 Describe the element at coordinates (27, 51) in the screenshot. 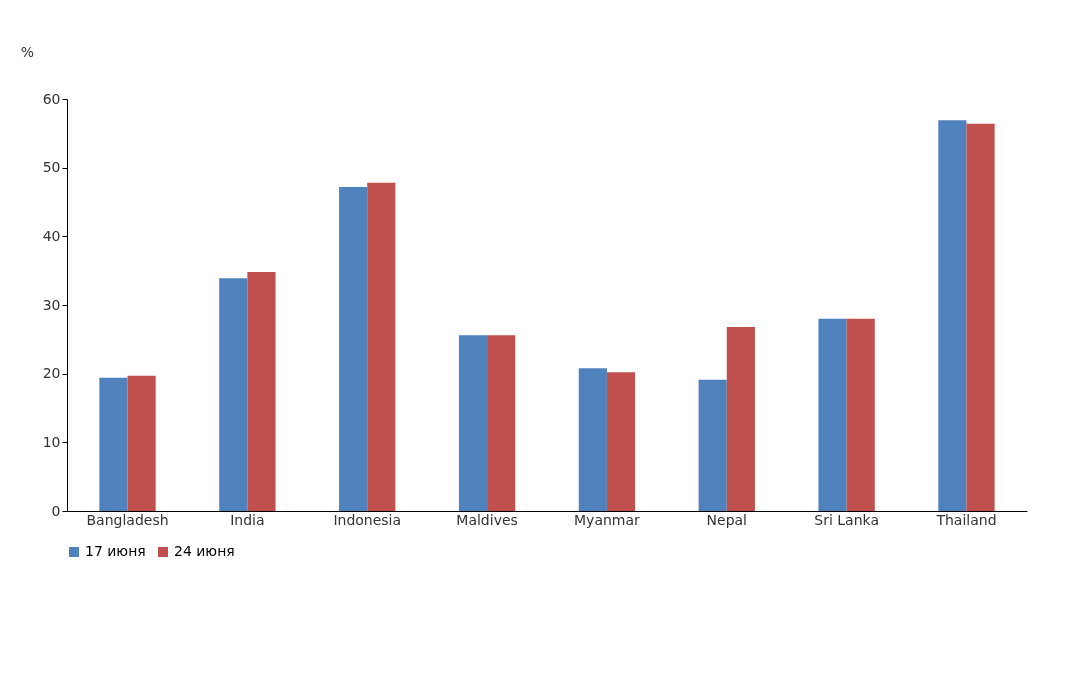

I see `y-axis-title: %` at that location.